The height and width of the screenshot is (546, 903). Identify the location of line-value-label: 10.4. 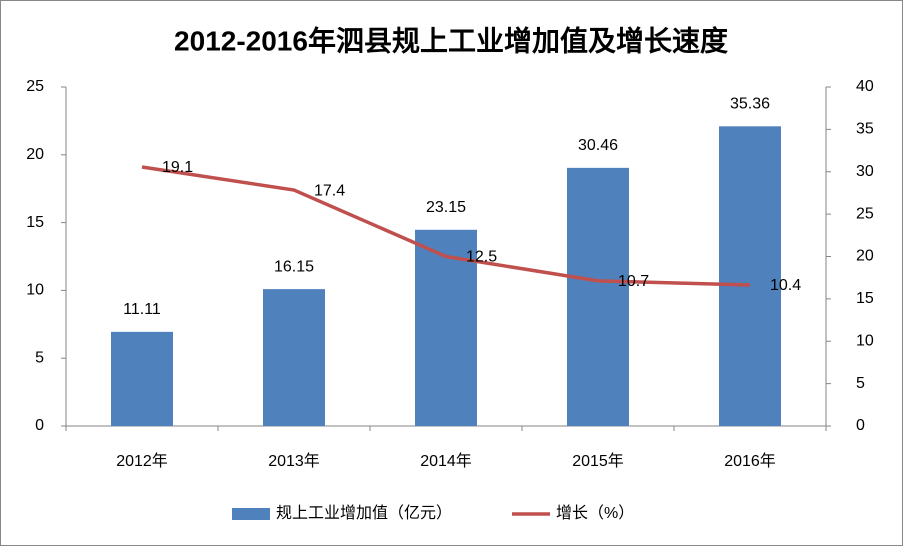
(785, 285).